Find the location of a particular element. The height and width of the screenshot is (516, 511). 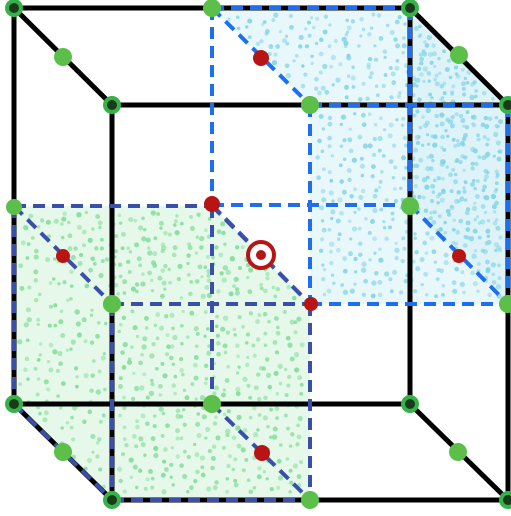

vertex-node is located at coordinates (505, 500).